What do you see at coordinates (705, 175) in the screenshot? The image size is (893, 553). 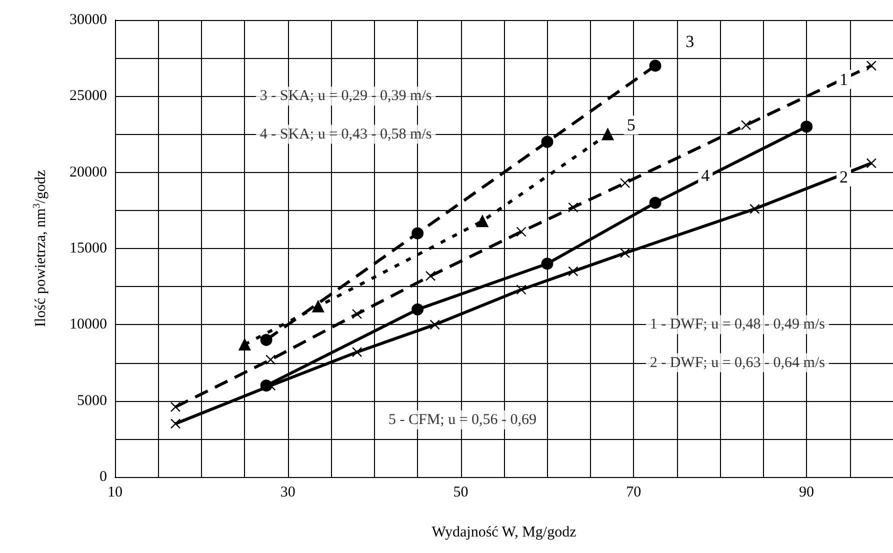 I see `series-label: 4` at bounding box center [705, 175].